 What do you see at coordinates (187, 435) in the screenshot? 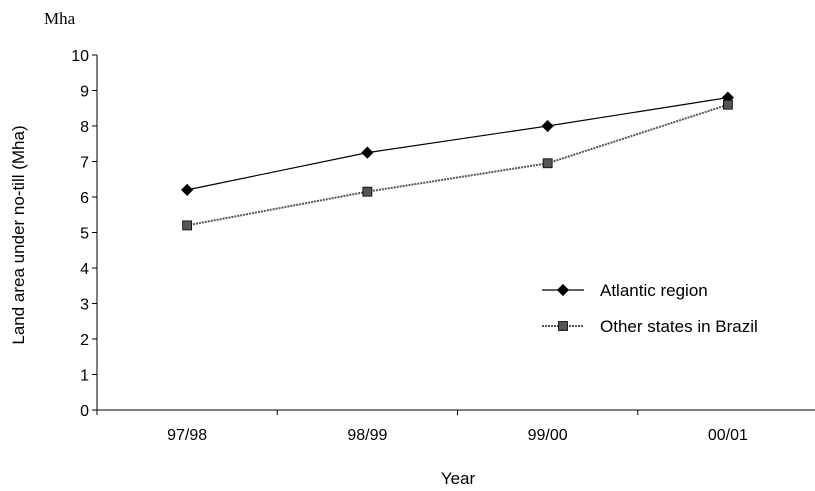
I see `x-tick-label: 97/98` at bounding box center [187, 435].